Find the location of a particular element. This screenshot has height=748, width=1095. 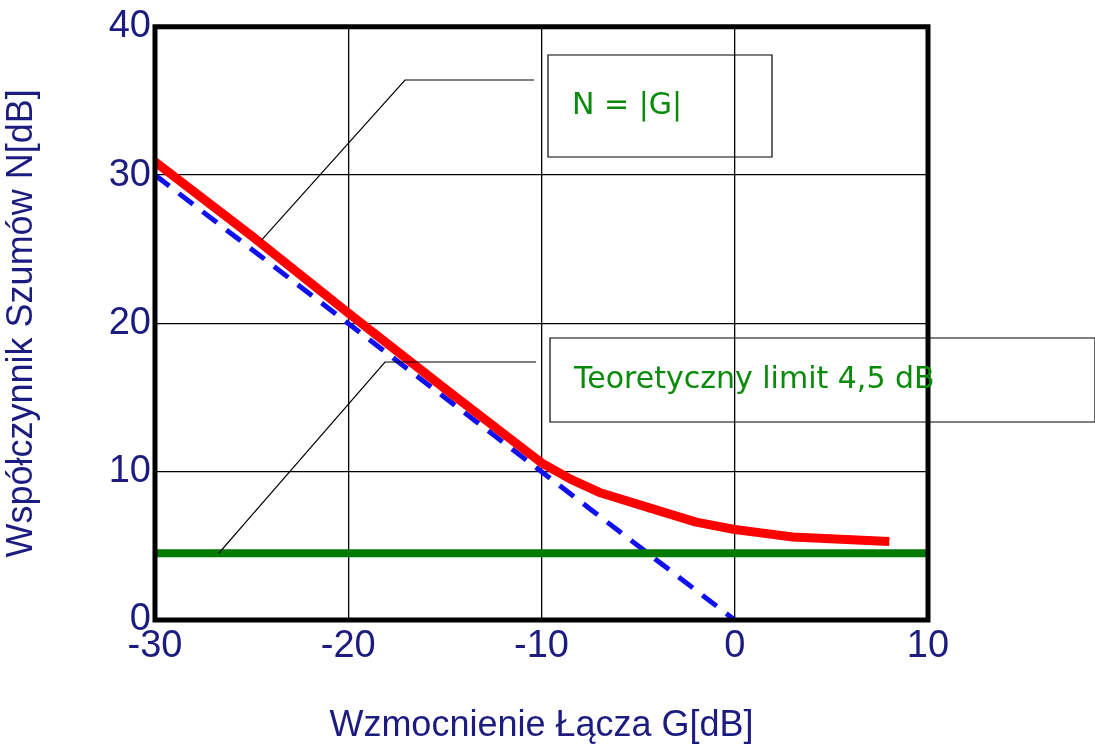

x-tick-label: -10 is located at coordinates (541, 644).